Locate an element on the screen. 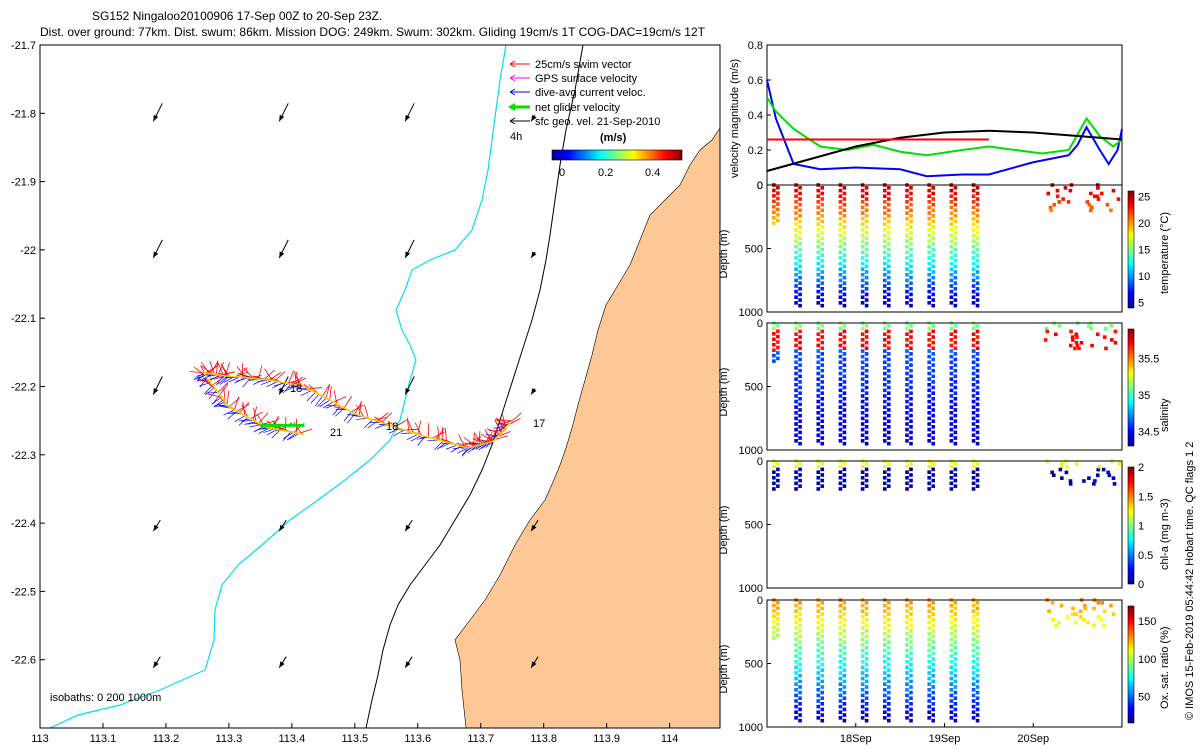  colorbar-tick-label: 0 is located at coordinates (1141, 585).